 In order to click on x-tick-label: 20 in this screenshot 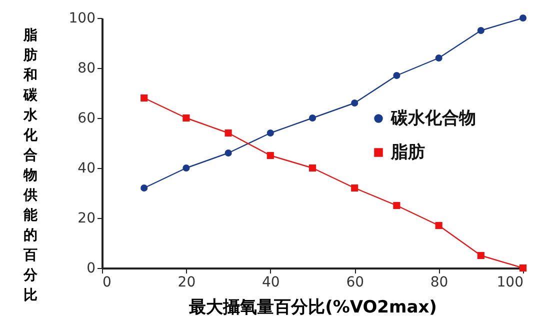, I will do `click(187, 282)`.